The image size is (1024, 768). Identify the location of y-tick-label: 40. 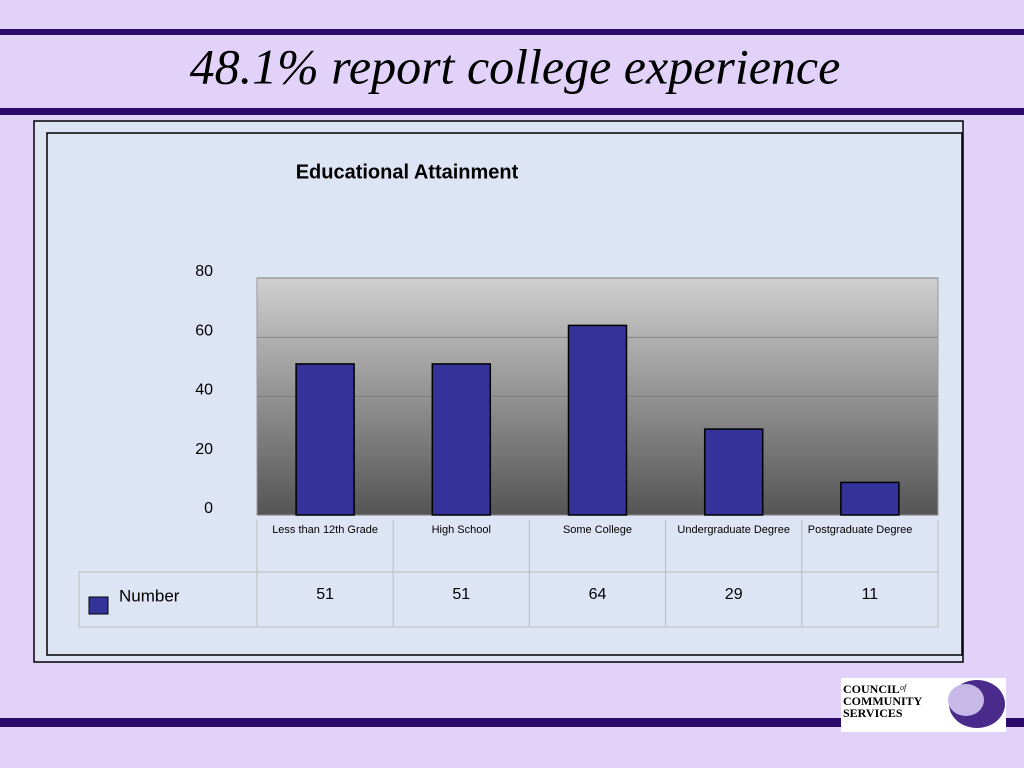
(204, 390).